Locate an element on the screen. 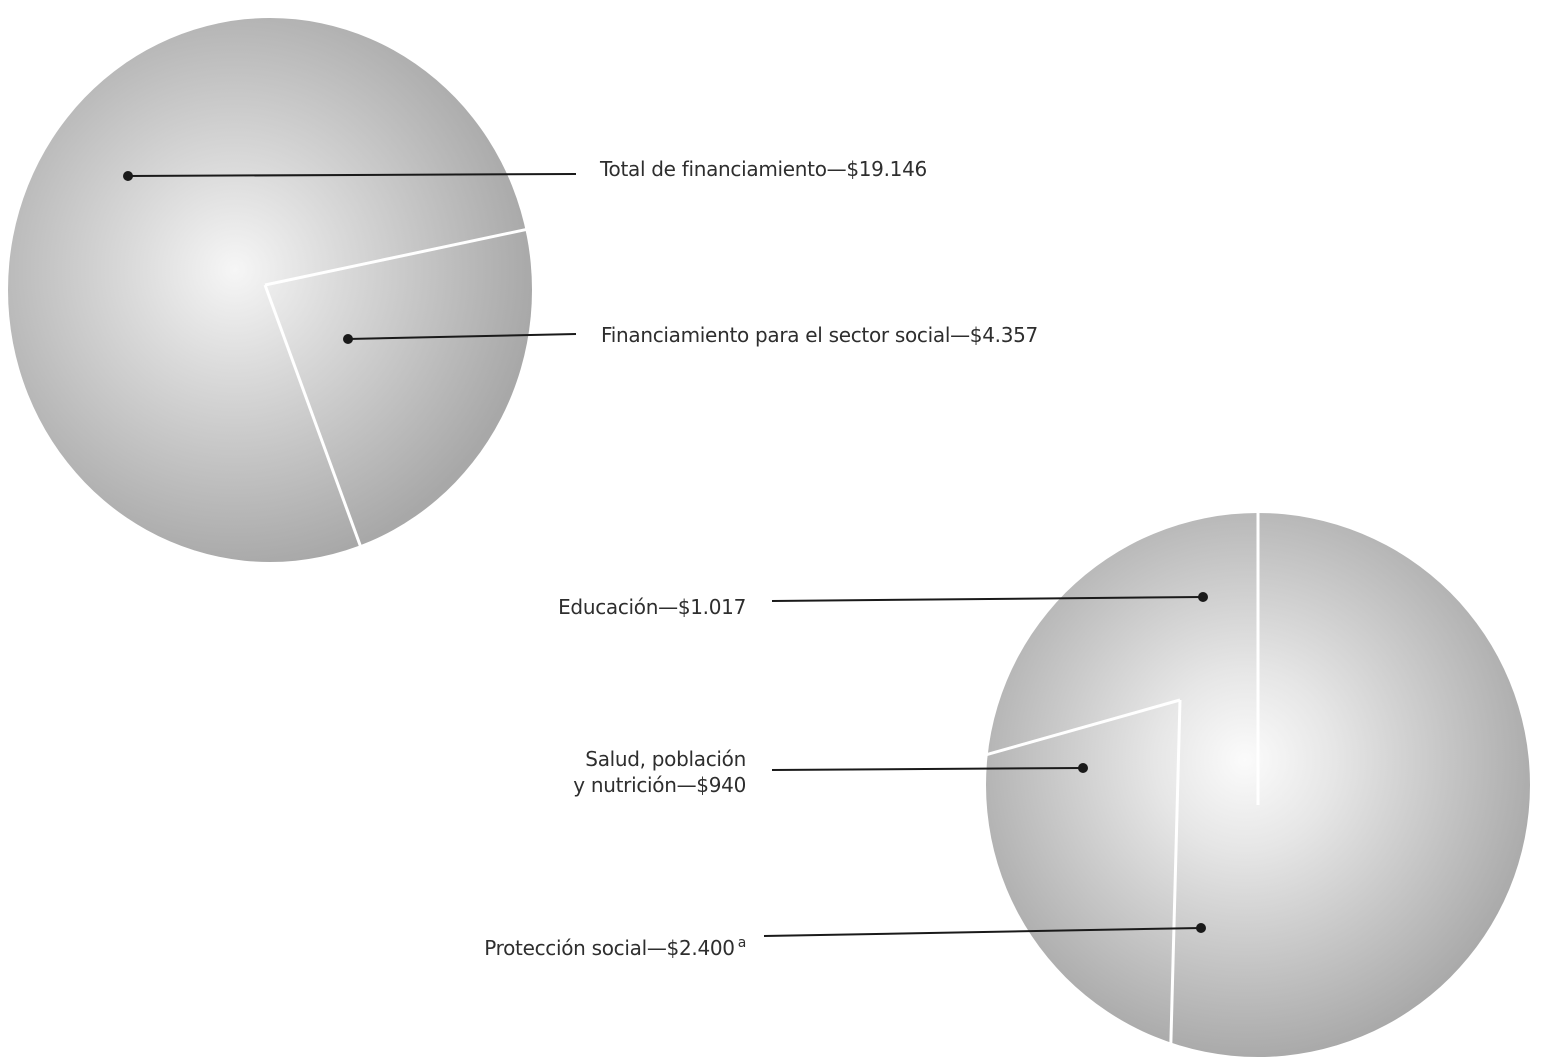 Image resolution: width=1543 pixels, height=1062 pixels. label-social-protection: Protección social—$2.400 a is located at coordinates (615, 945).